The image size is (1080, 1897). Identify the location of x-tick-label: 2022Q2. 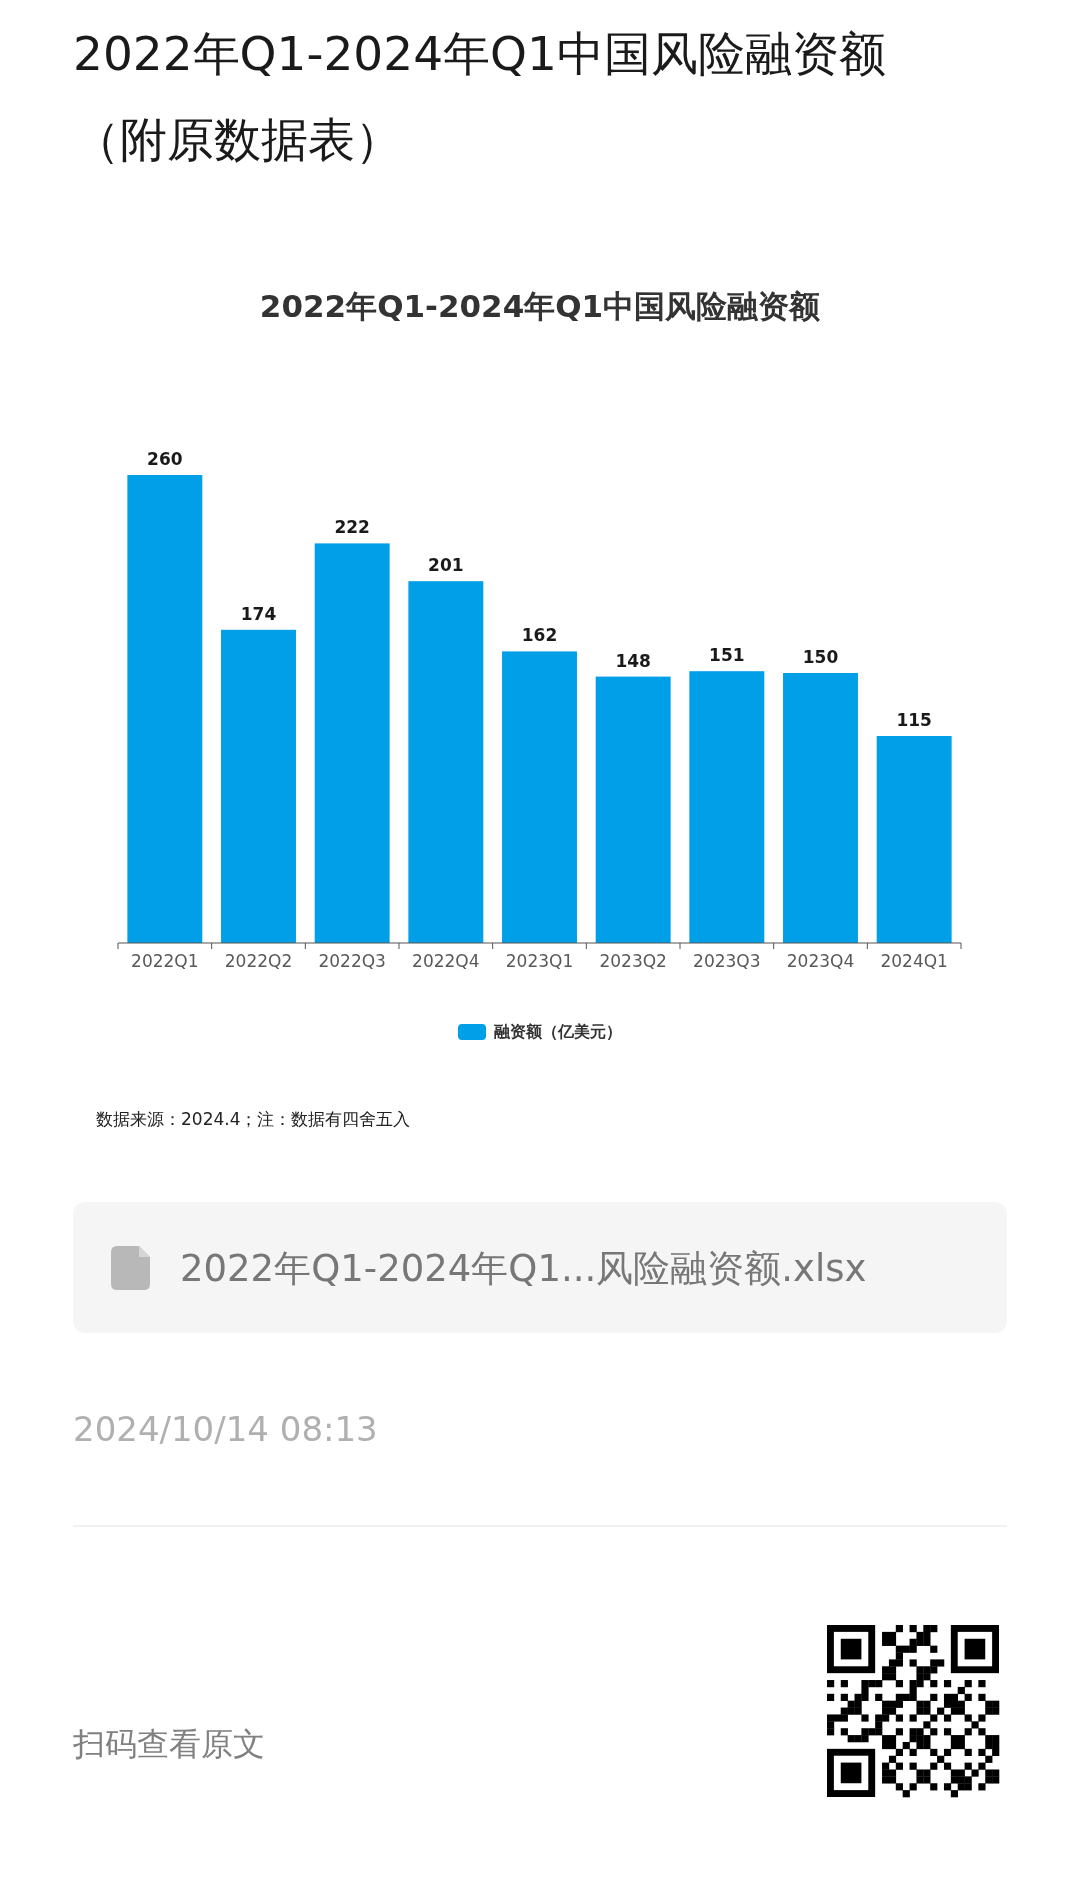
(258, 961).